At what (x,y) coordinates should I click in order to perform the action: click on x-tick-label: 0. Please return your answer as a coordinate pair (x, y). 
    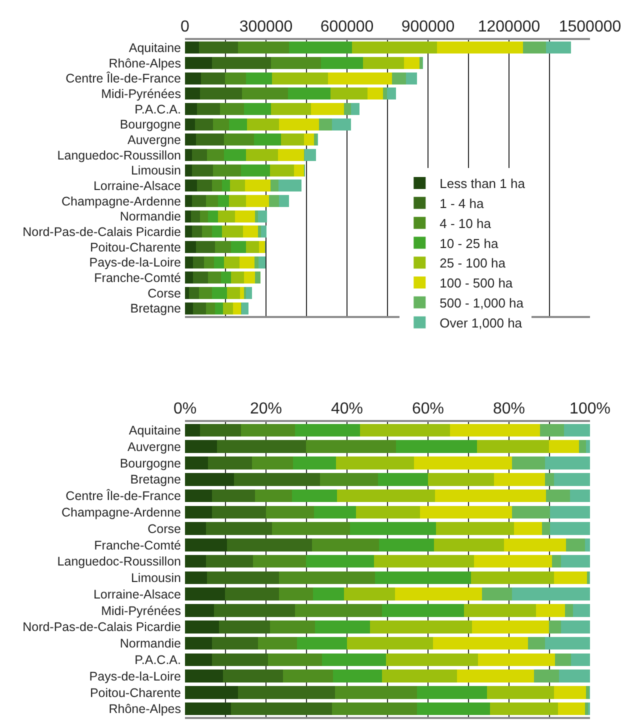
    Looking at the image, I should click on (185, 27).